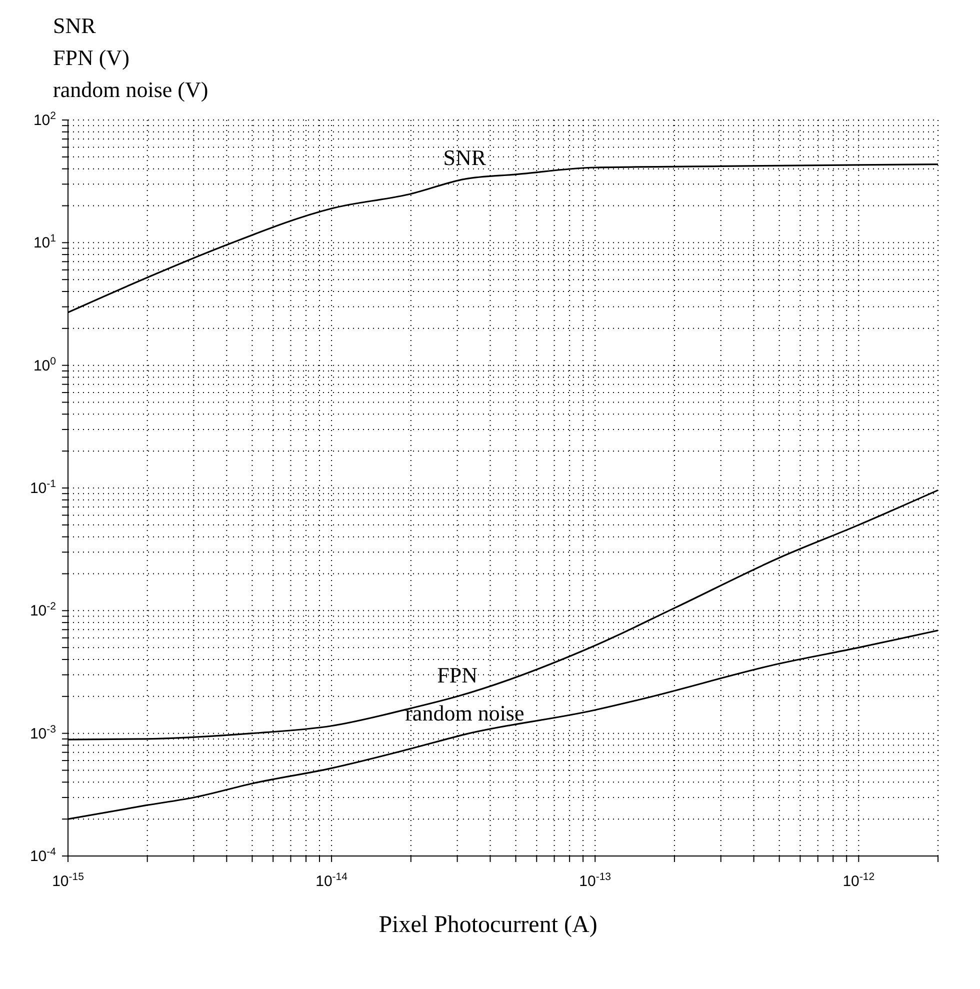 Image resolution: width=980 pixels, height=989 pixels. I want to click on x-tick-label: 10$^{-13}$, so click(595, 880).